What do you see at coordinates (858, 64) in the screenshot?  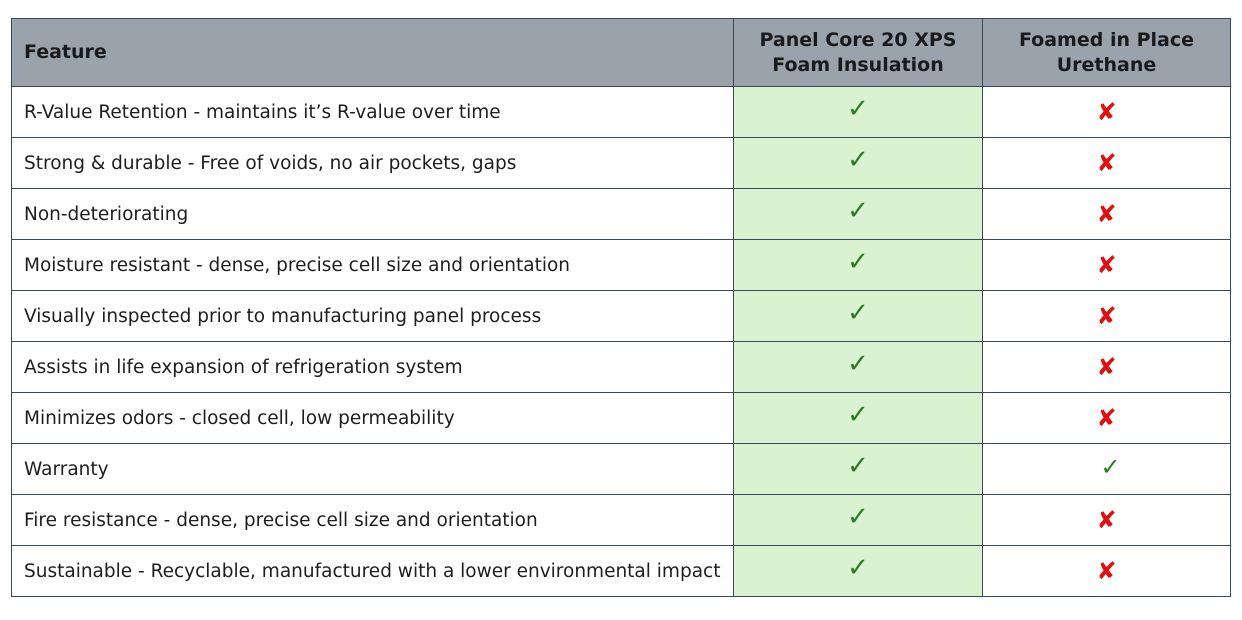 I see `header-xps-line2: Foam Insulation` at bounding box center [858, 64].